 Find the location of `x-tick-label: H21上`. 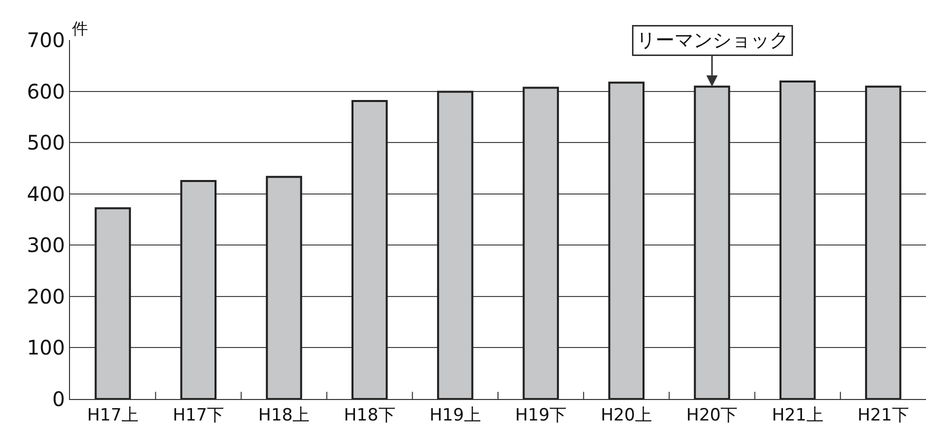

x-tick-label: H21上 is located at coordinates (798, 415).